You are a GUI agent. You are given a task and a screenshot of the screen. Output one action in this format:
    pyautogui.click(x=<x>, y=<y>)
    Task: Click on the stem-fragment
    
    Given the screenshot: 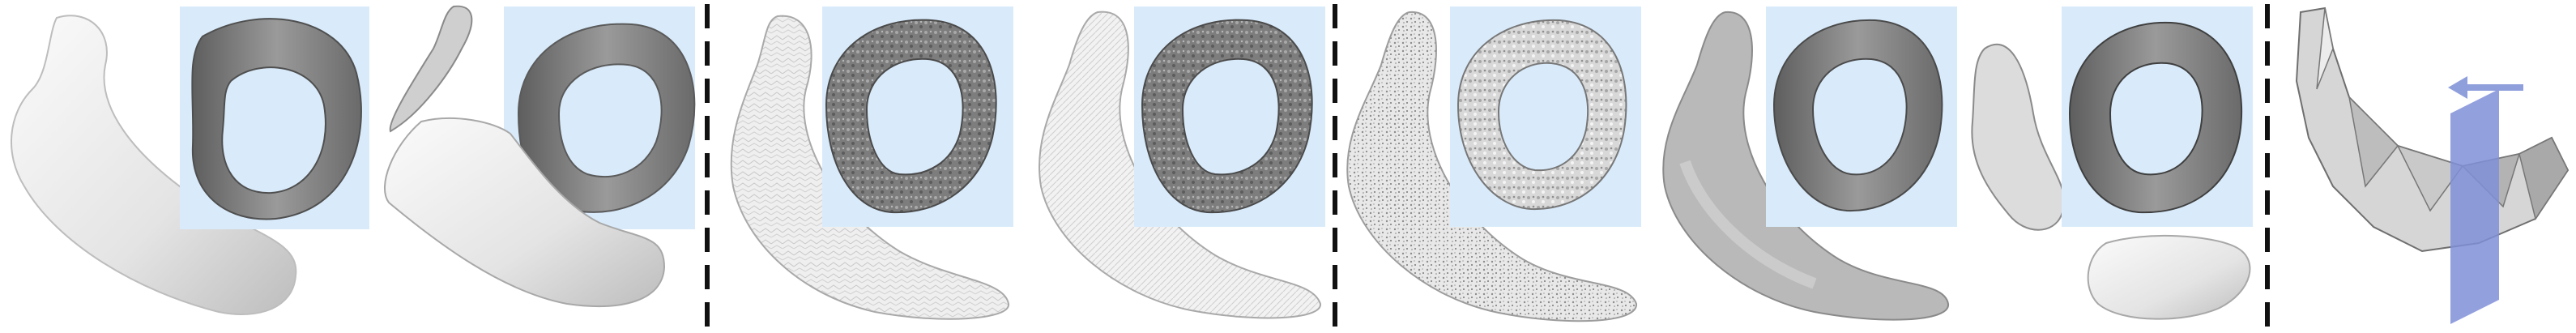 What is the action you would take?
    pyautogui.click(x=431, y=69)
    